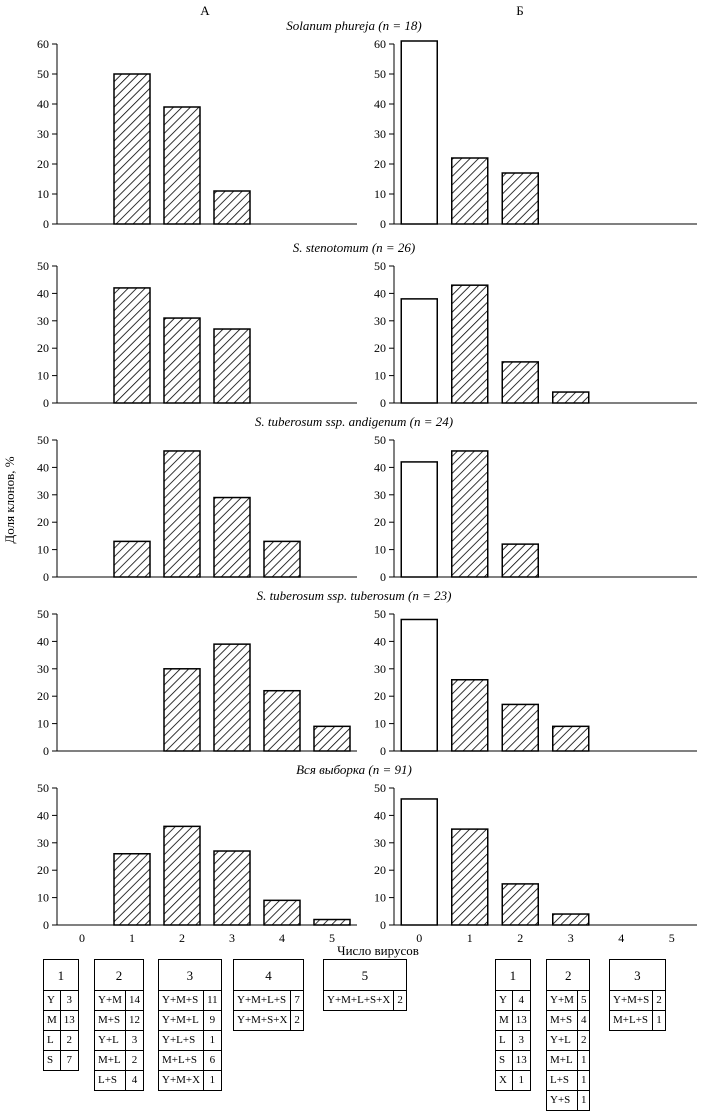 The width and height of the screenshot is (708, 1113). Describe the element at coordinates (504, 1000) in the screenshot. I see `virus-combination: Y` at that location.